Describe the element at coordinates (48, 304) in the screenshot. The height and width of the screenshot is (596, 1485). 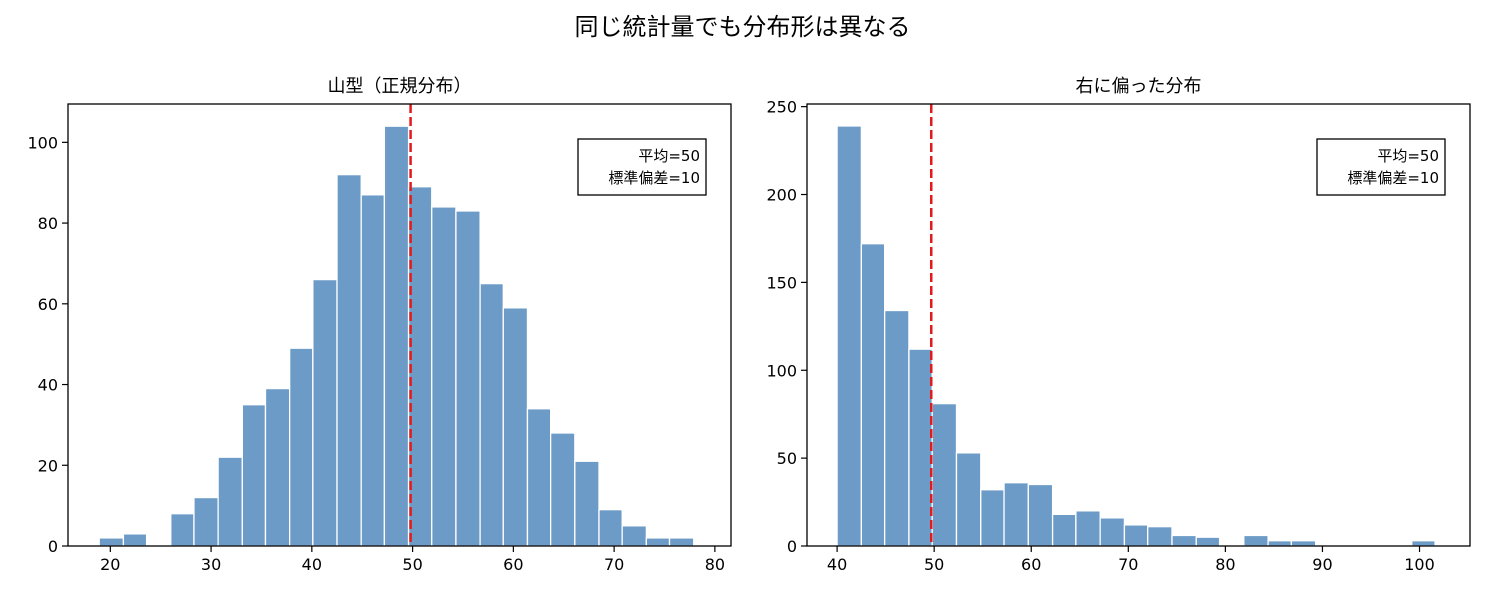
I see `y-tick-label: 60` at that location.